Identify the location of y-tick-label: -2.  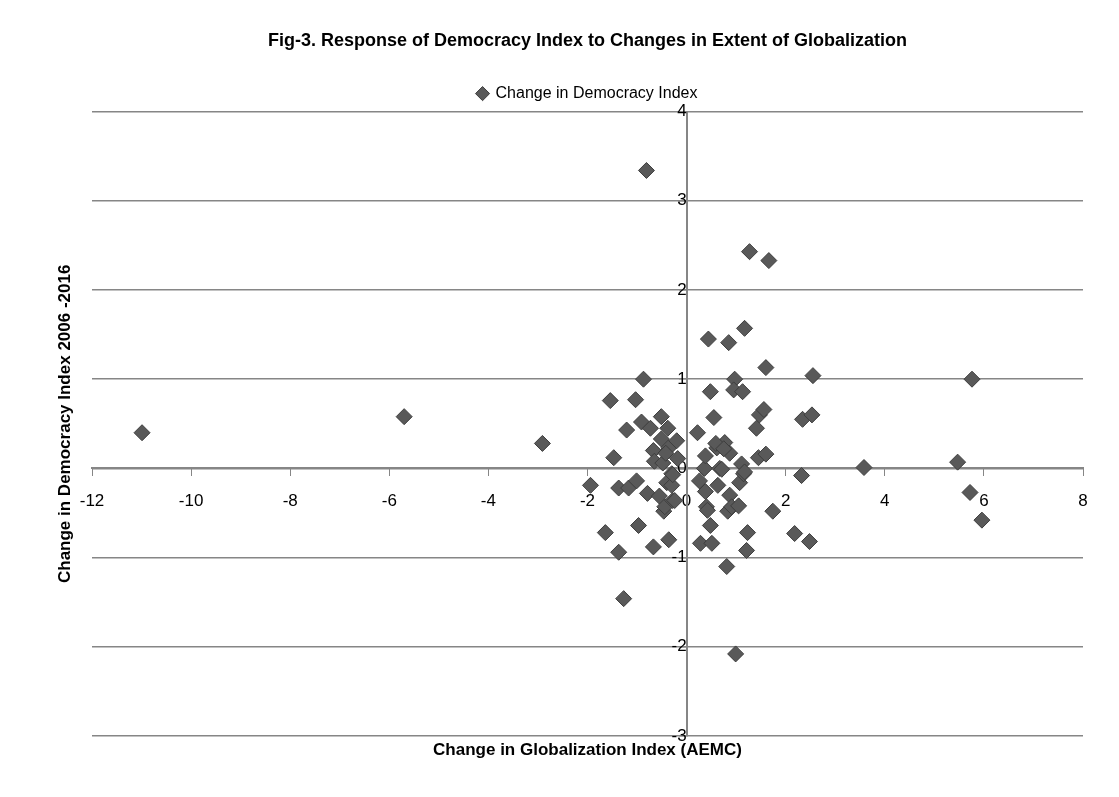
(679, 646).